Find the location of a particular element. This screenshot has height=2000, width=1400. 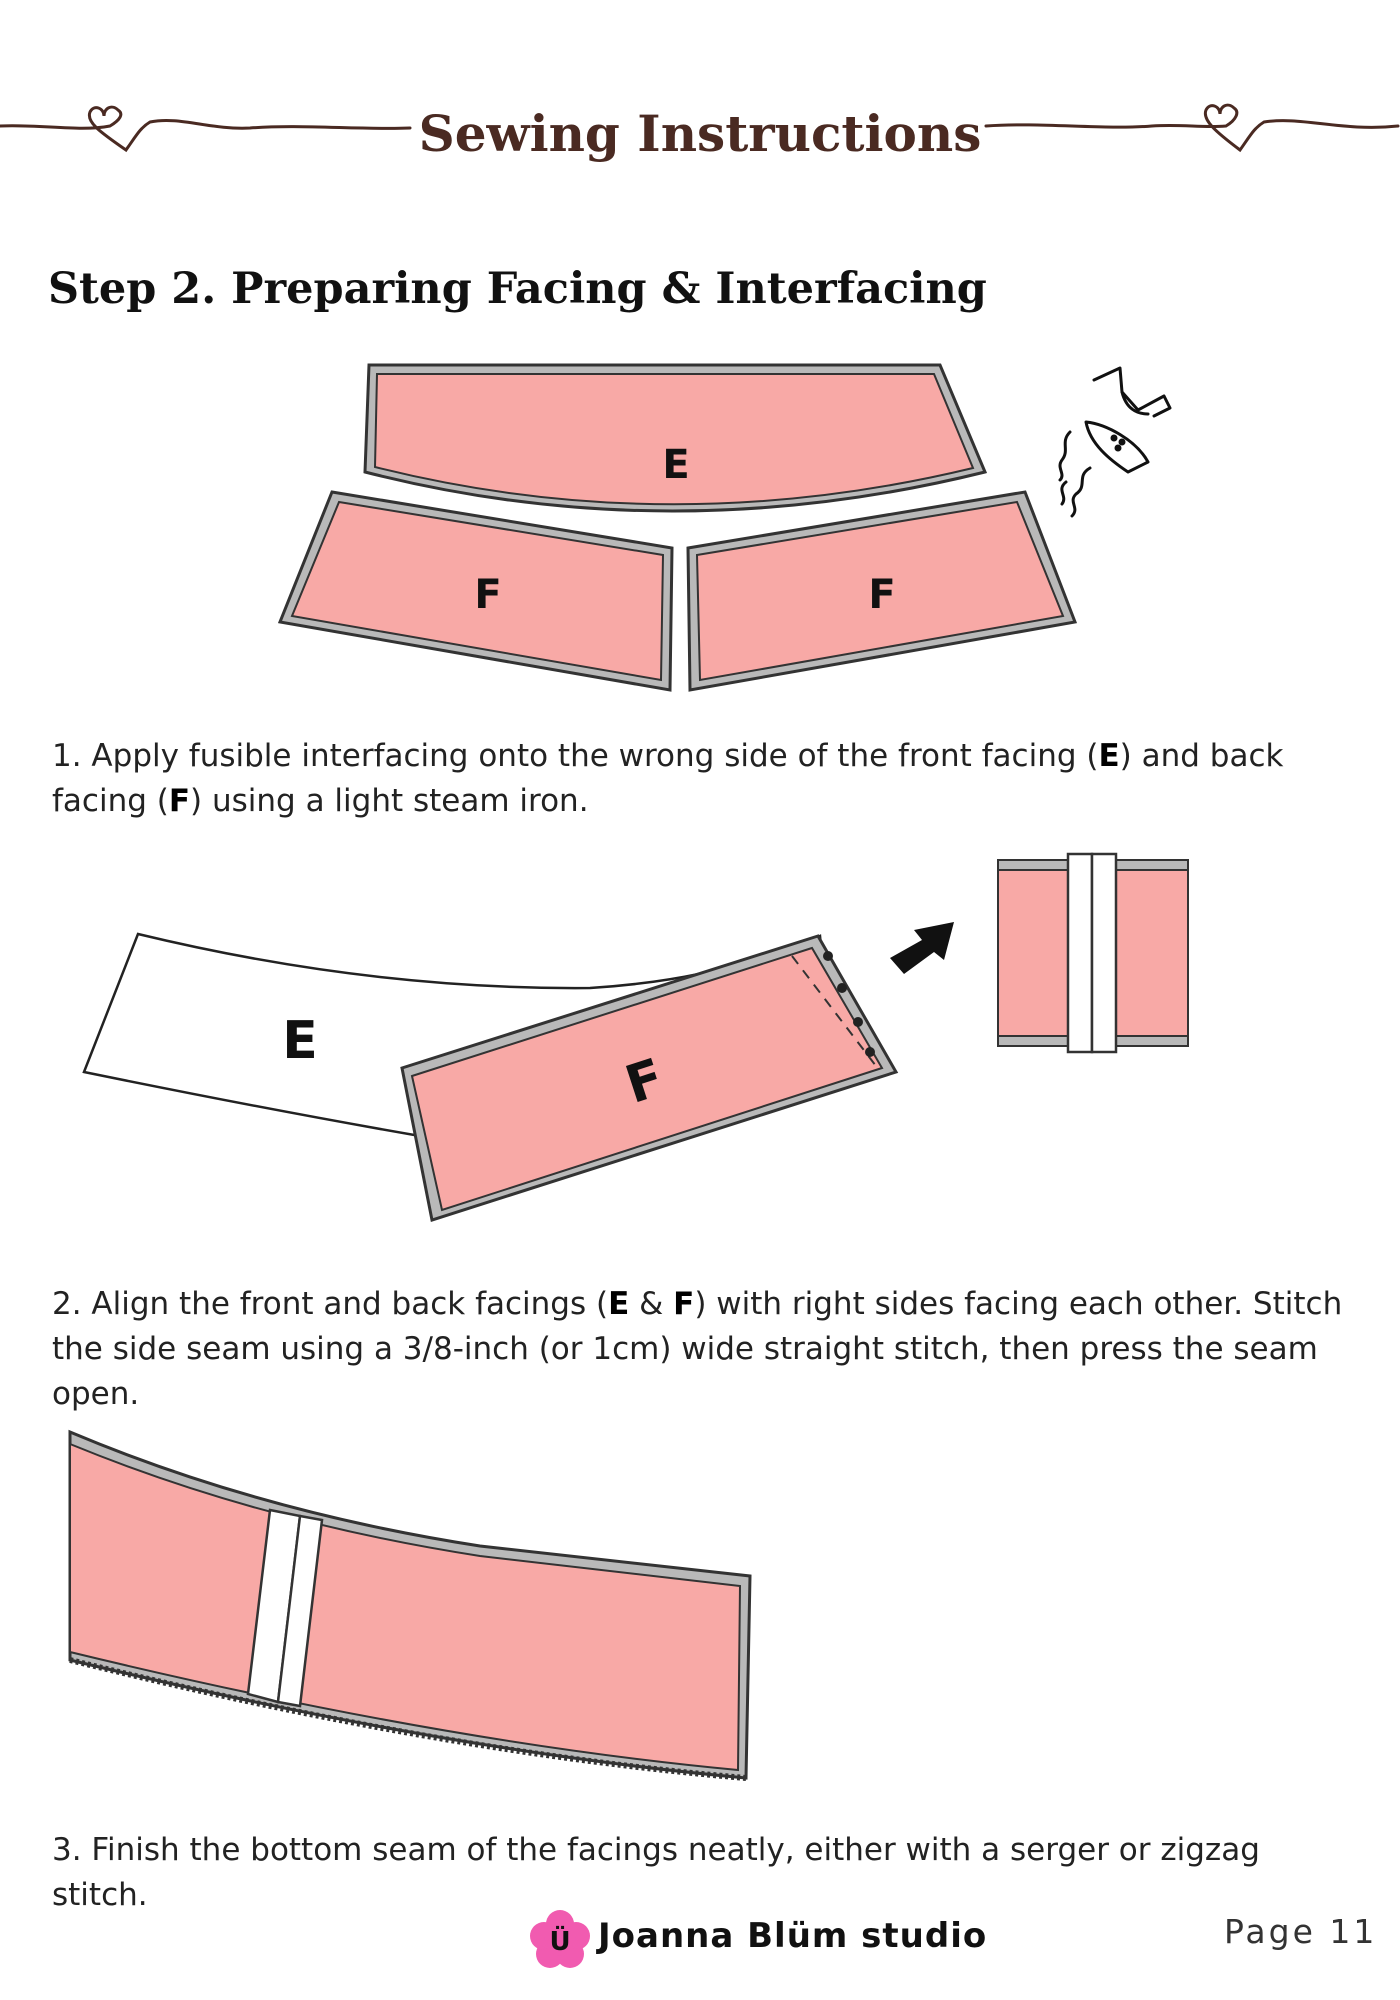

arrow-icon is located at coordinates (922, 948).